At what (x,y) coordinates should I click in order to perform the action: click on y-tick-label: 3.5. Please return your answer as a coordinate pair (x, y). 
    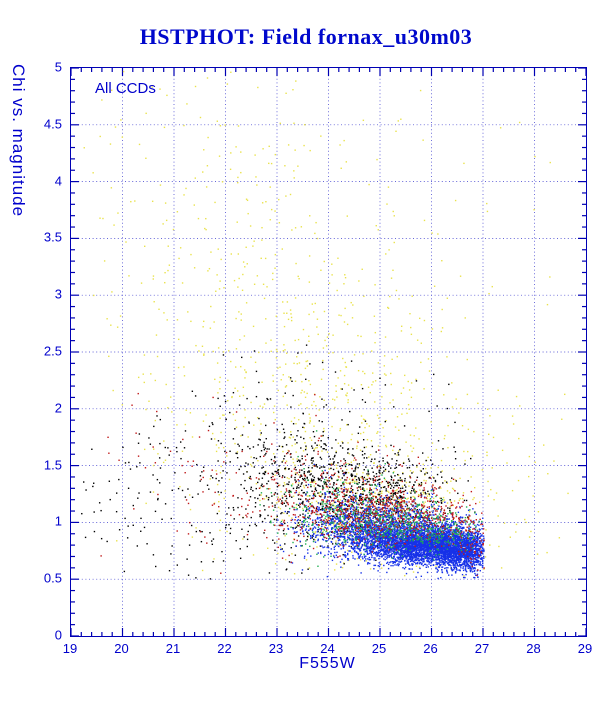
    Looking at the image, I should click on (52, 237).